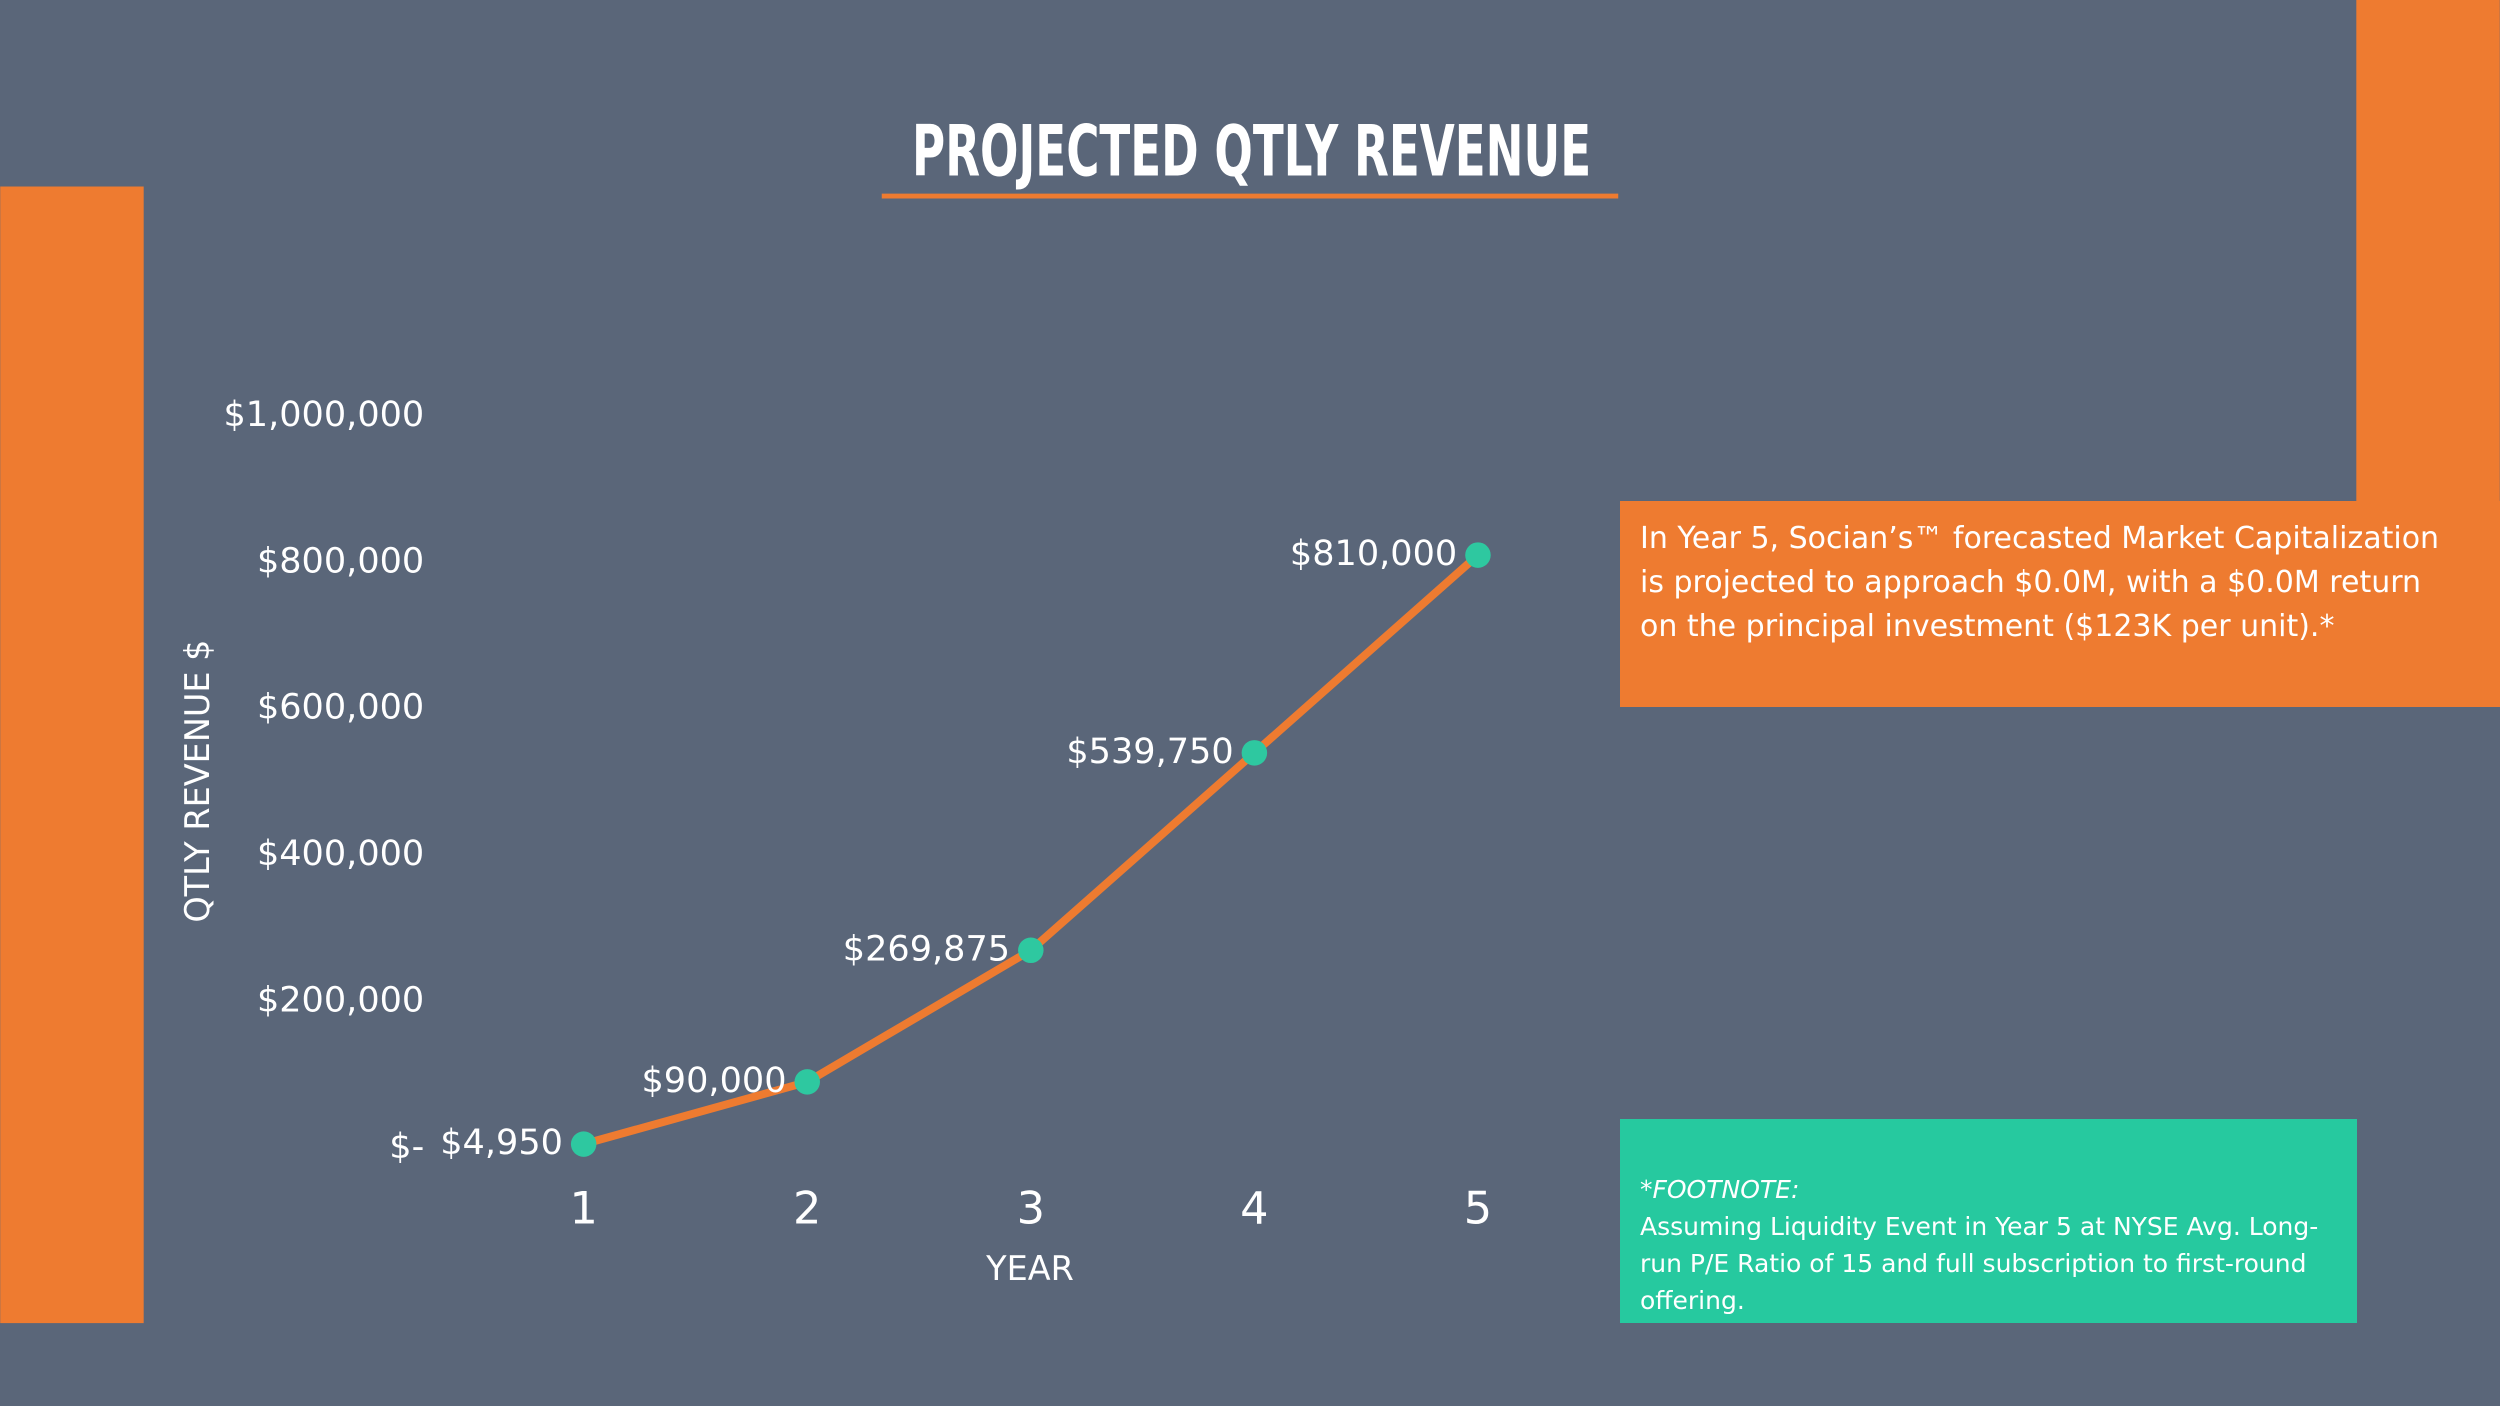  What do you see at coordinates (72, 755) in the screenshot?
I see `left-accent-bar` at bounding box center [72, 755].